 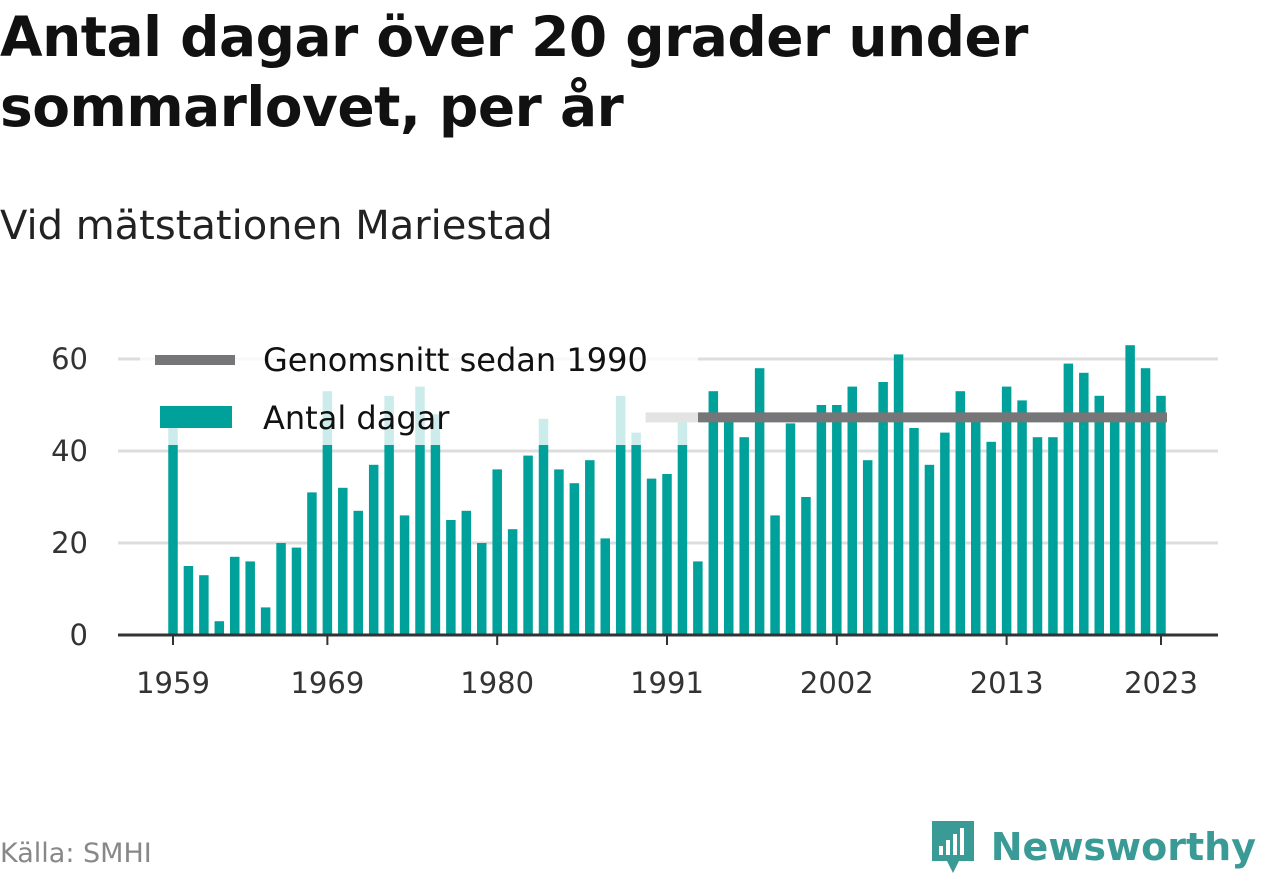 I want to click on source-note: Källa: SMHI, so click(x=76, y=853).